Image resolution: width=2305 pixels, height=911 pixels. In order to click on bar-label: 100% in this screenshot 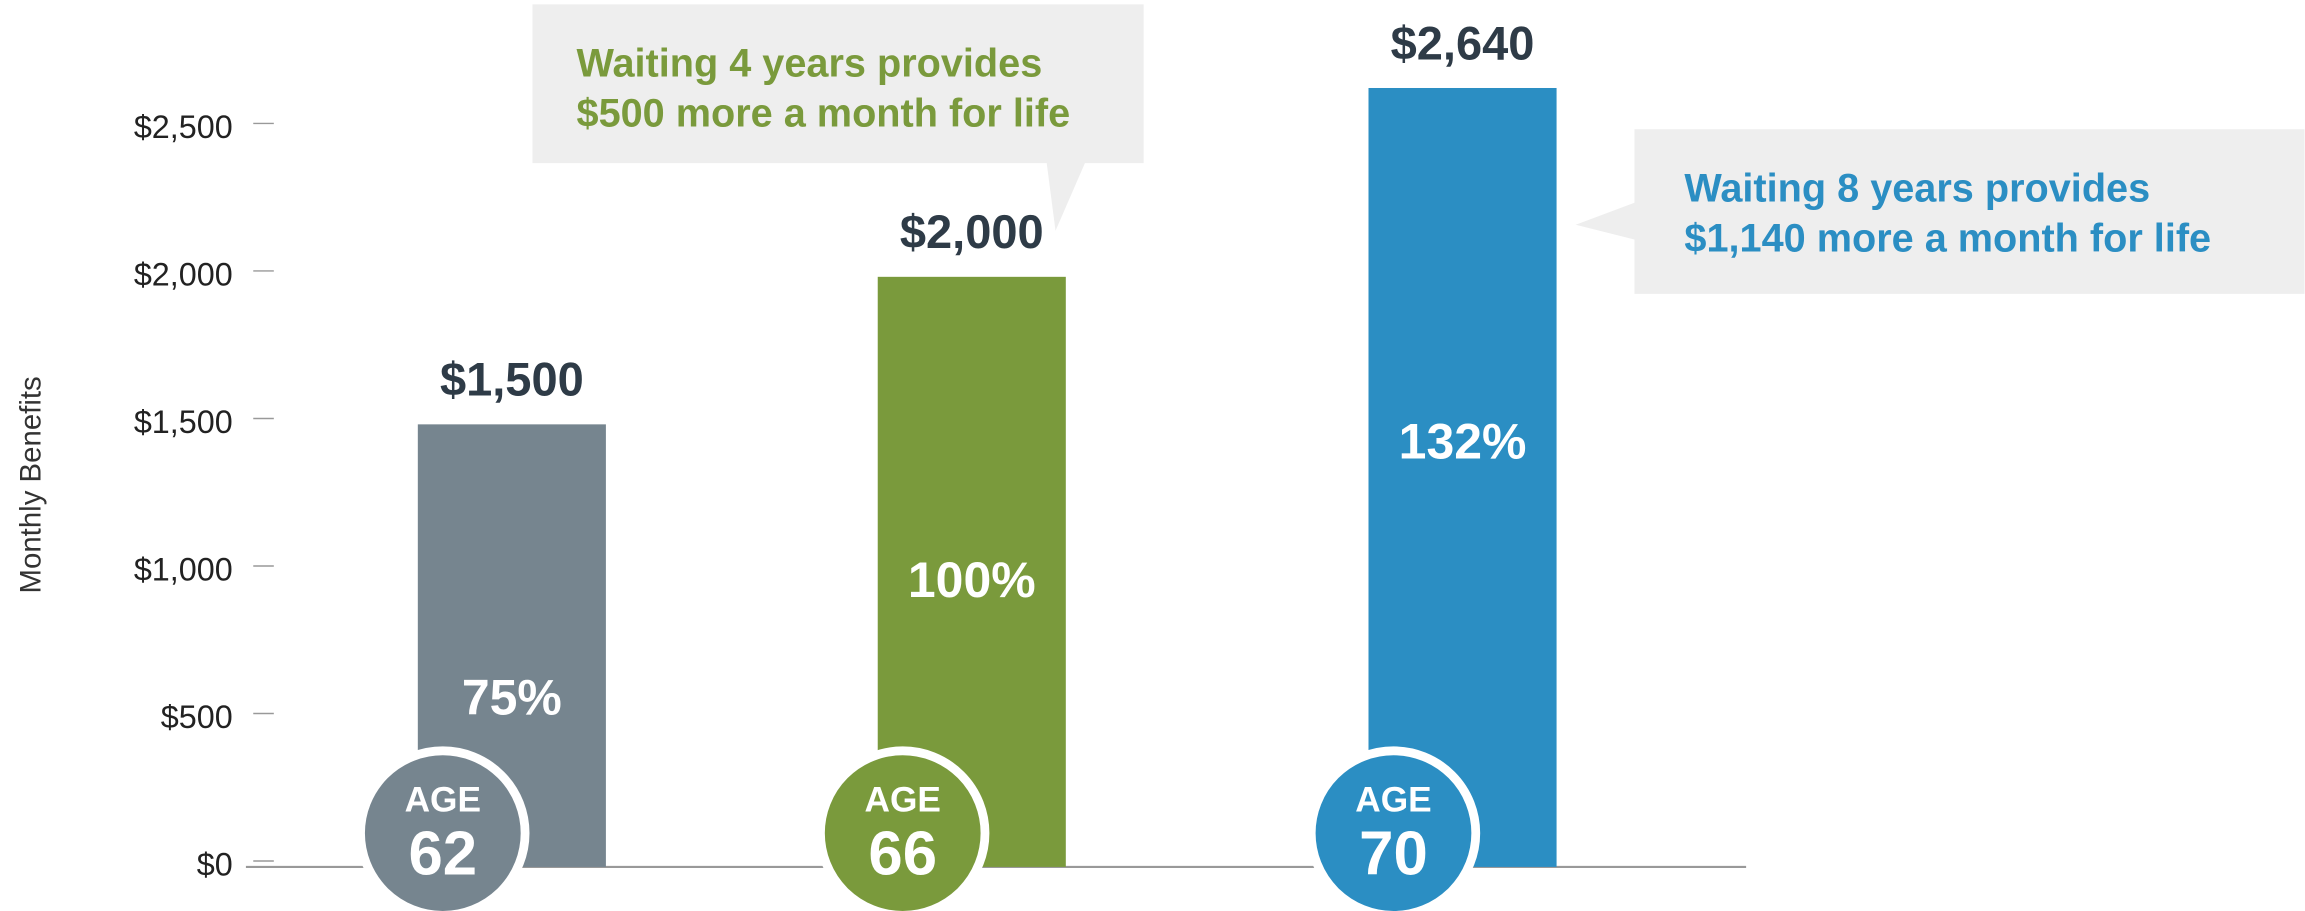, I will do `click(972, 580)`.